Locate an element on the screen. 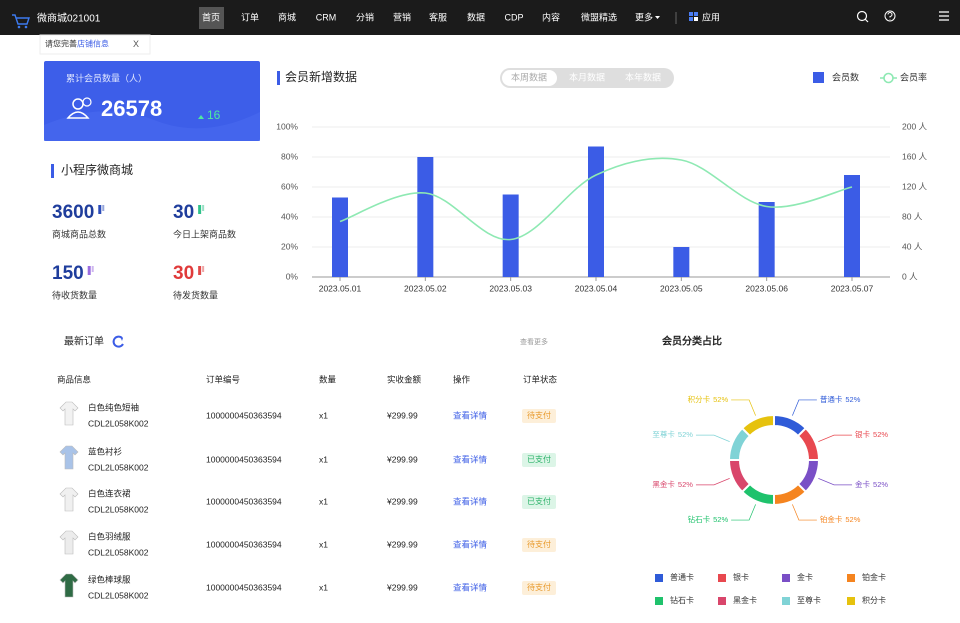  stat-label: 待发货数量 is located at coordinates (195, 294).